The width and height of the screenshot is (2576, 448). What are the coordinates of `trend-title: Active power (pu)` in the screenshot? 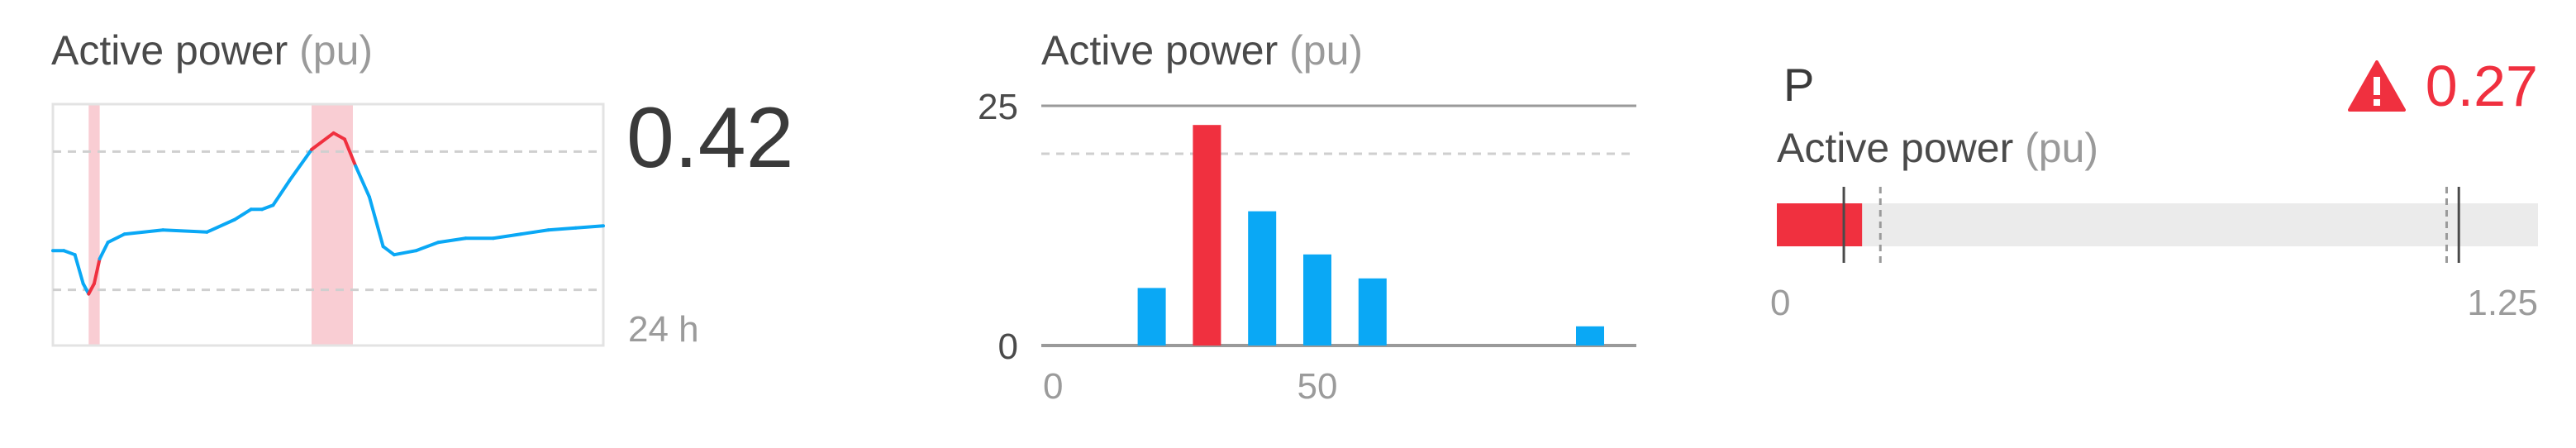 It's located at (212, 50).